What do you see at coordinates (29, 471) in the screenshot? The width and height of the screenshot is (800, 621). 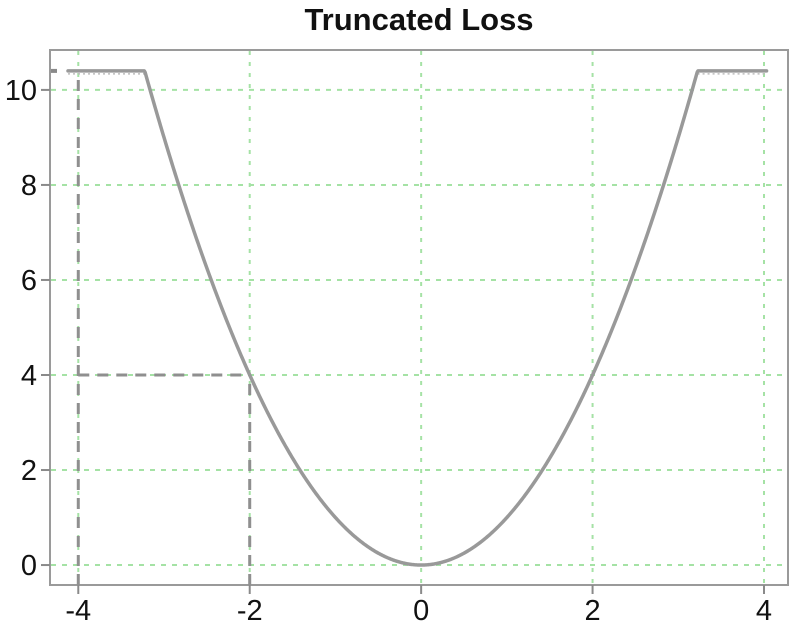 I see `y-tick-label: 2` at bounding box center [29, 471].